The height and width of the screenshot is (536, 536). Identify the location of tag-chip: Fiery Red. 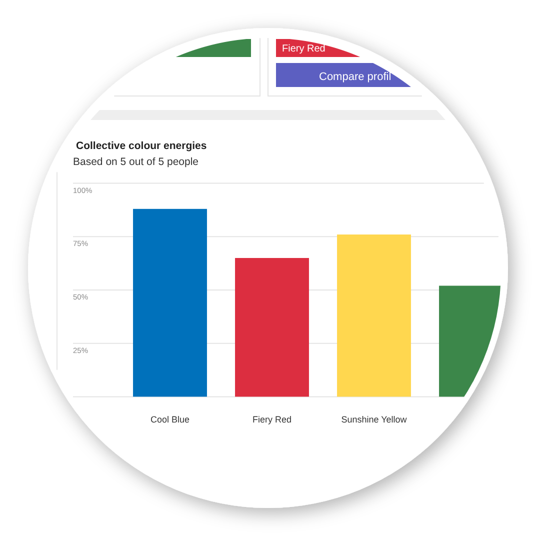
(318, 48).